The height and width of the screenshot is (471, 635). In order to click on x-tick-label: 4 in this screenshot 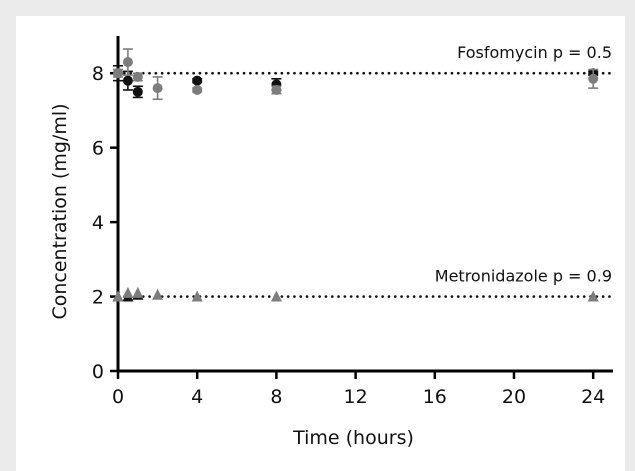, I will do `click(197, 397)`.